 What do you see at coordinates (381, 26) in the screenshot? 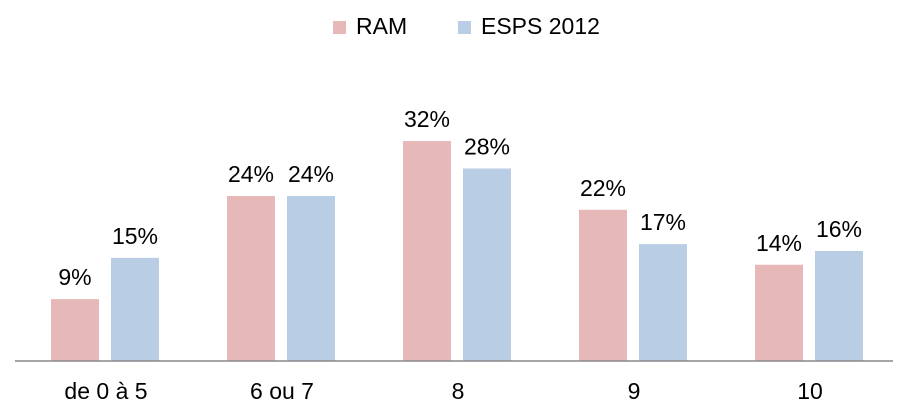
I see `legend-label: RAM` at bounding box center [381, 26].